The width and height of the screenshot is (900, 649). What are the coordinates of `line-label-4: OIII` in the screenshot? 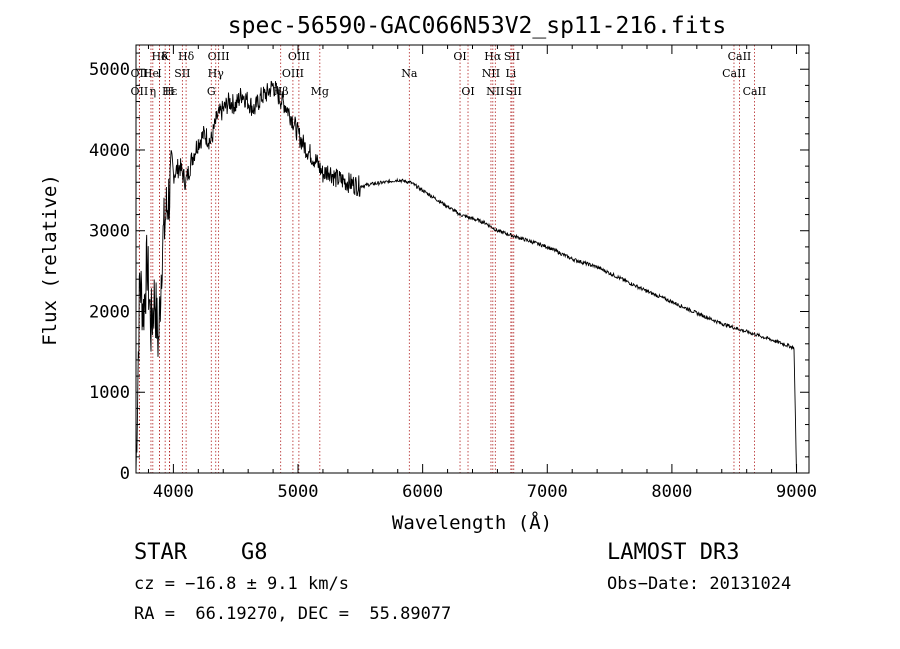 It's located at (299, 56).